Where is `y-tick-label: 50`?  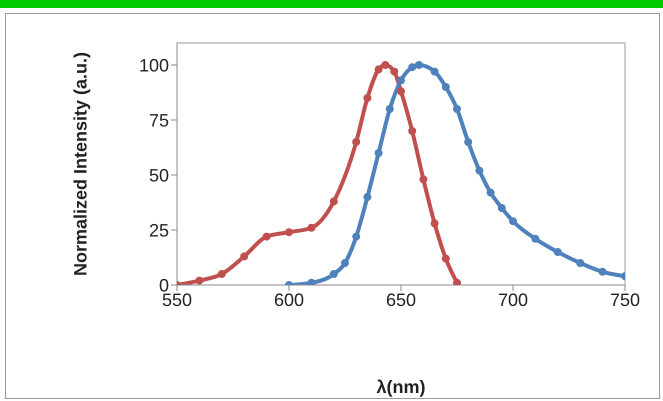
y-tick-label: 50 is located at coordinates (158, 175).